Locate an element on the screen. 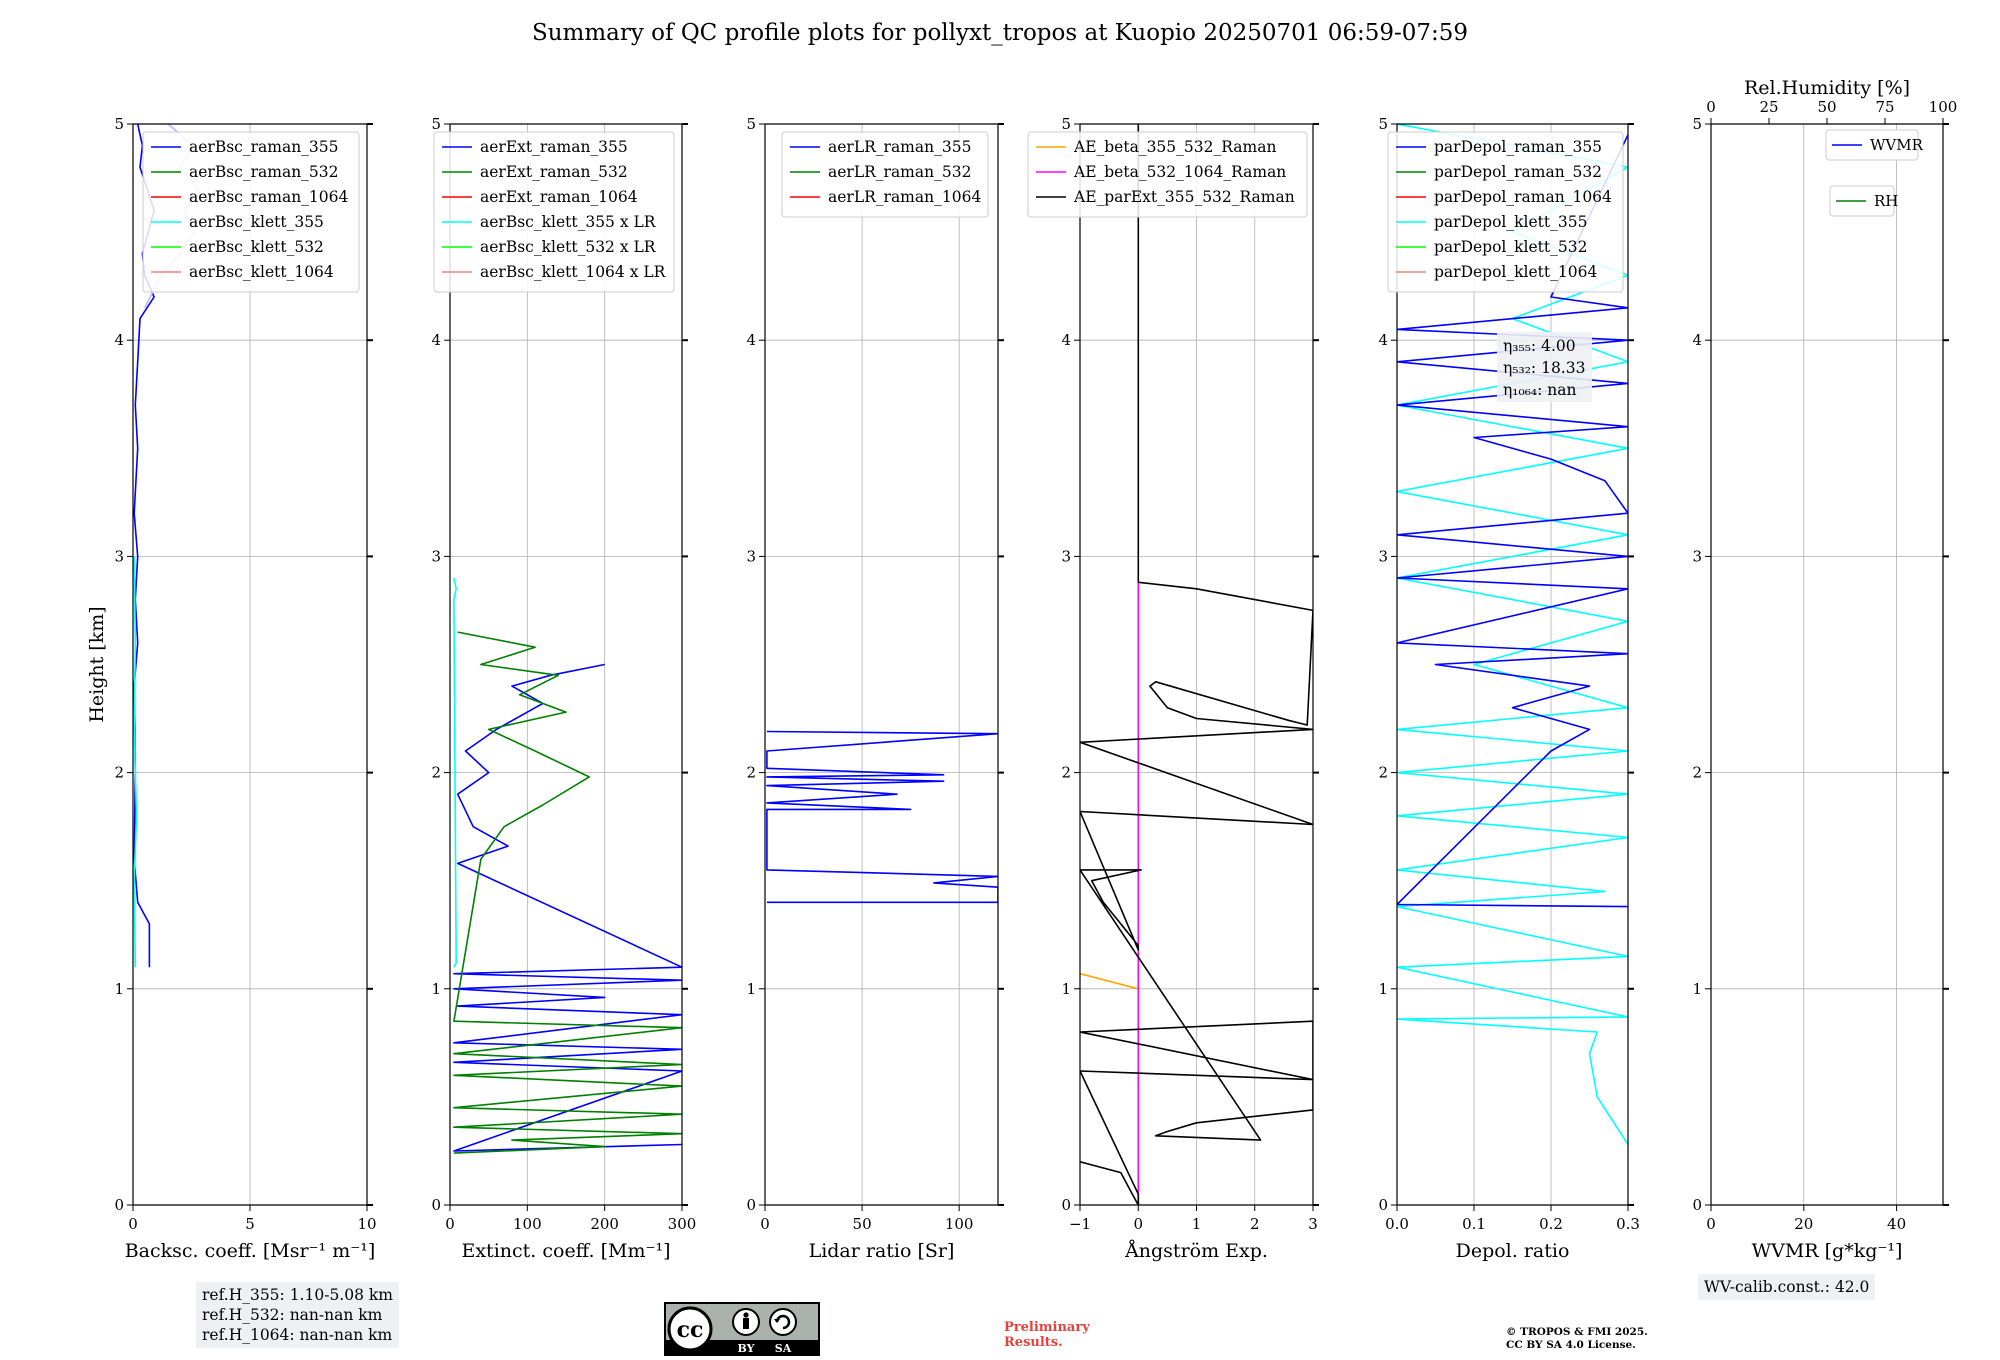  top-x-tick-label: 0 is located at coordinates (1711, 107).